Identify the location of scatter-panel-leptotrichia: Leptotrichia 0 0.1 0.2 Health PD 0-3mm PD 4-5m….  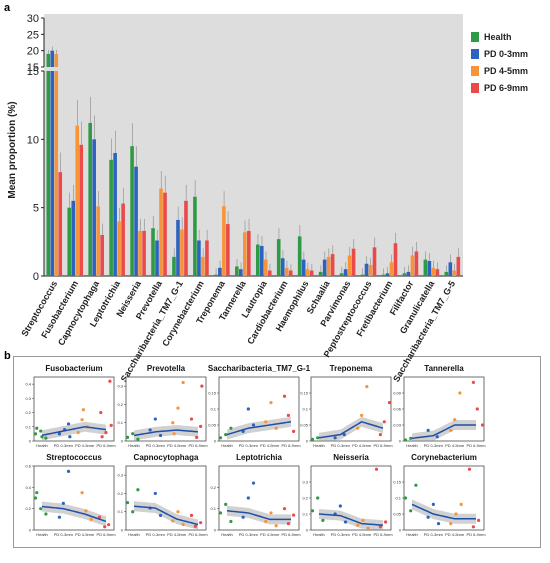
(255, 495).